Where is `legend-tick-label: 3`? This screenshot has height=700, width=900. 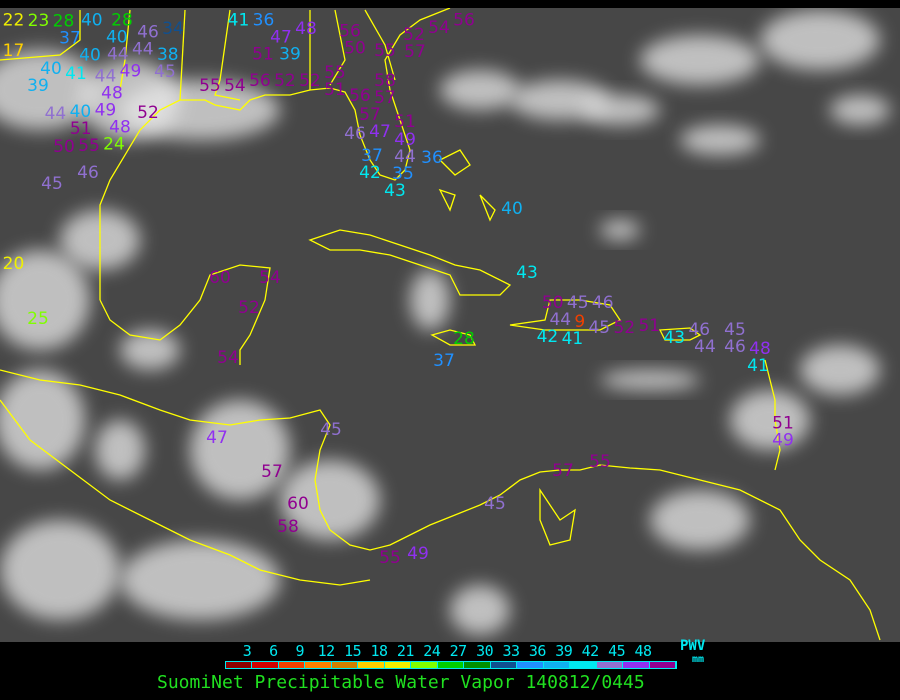 legend-tick-label: 3 is located at coordinates (247, 651).